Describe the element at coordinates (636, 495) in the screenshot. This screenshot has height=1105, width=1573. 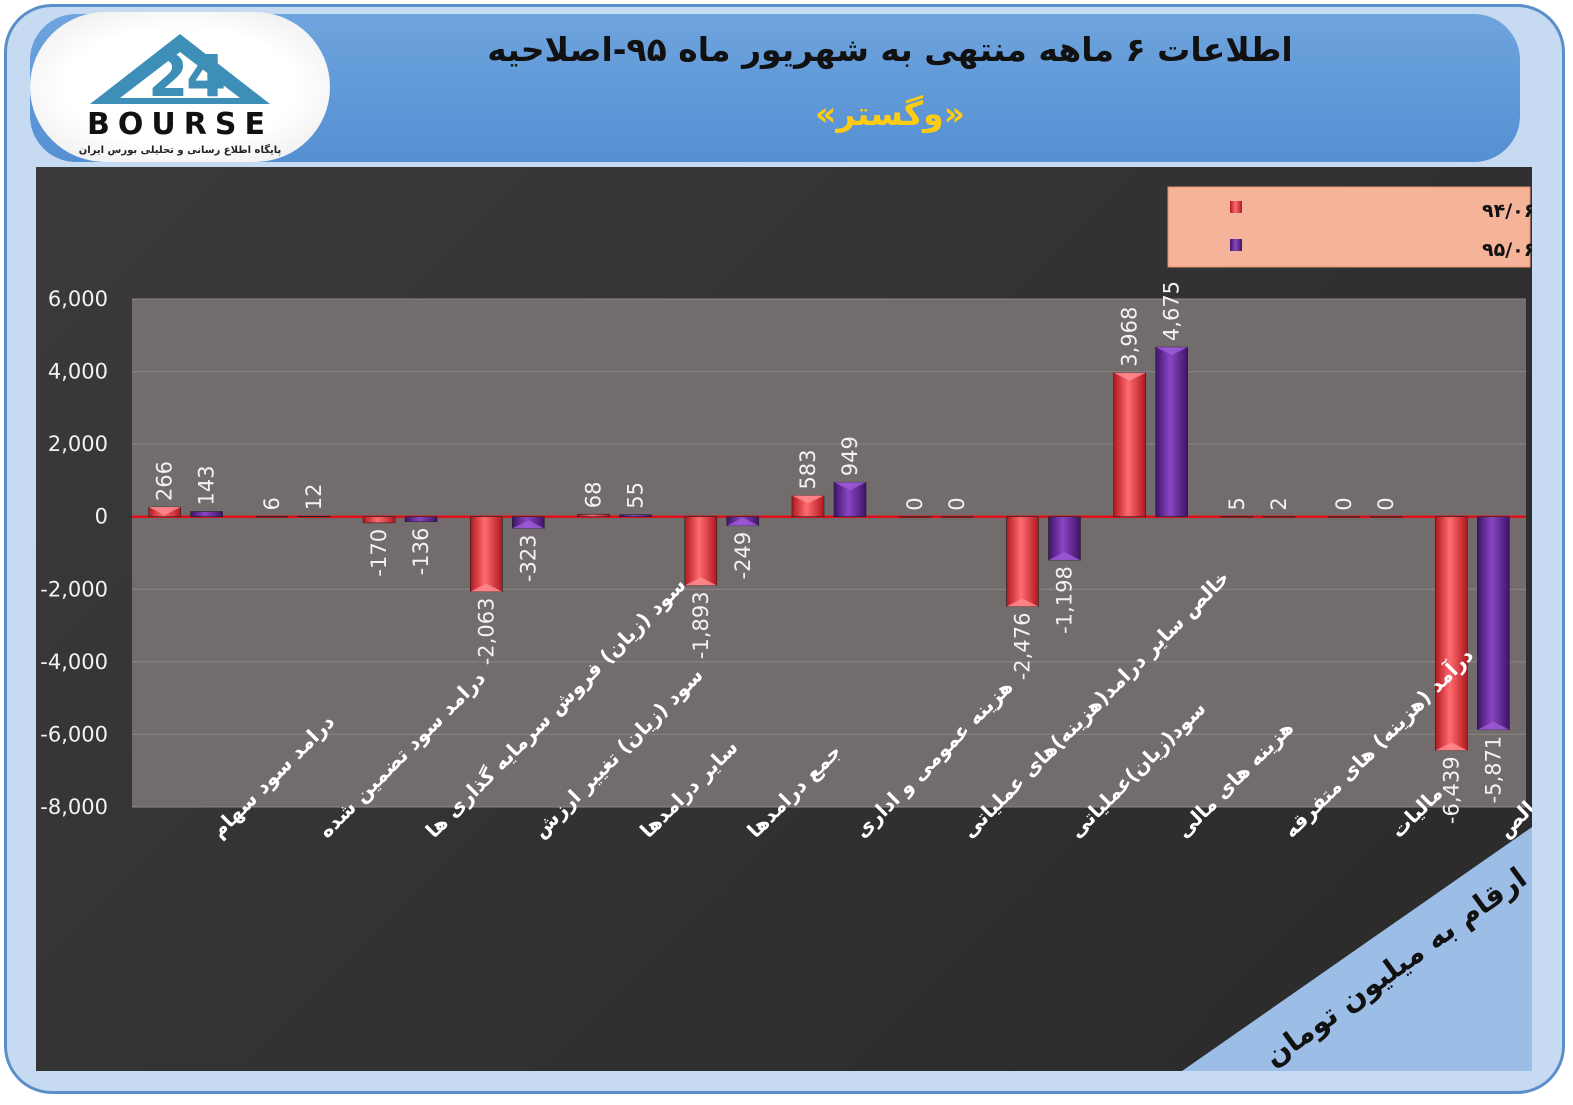
I see `data-label-s2-4: 55` at that location.